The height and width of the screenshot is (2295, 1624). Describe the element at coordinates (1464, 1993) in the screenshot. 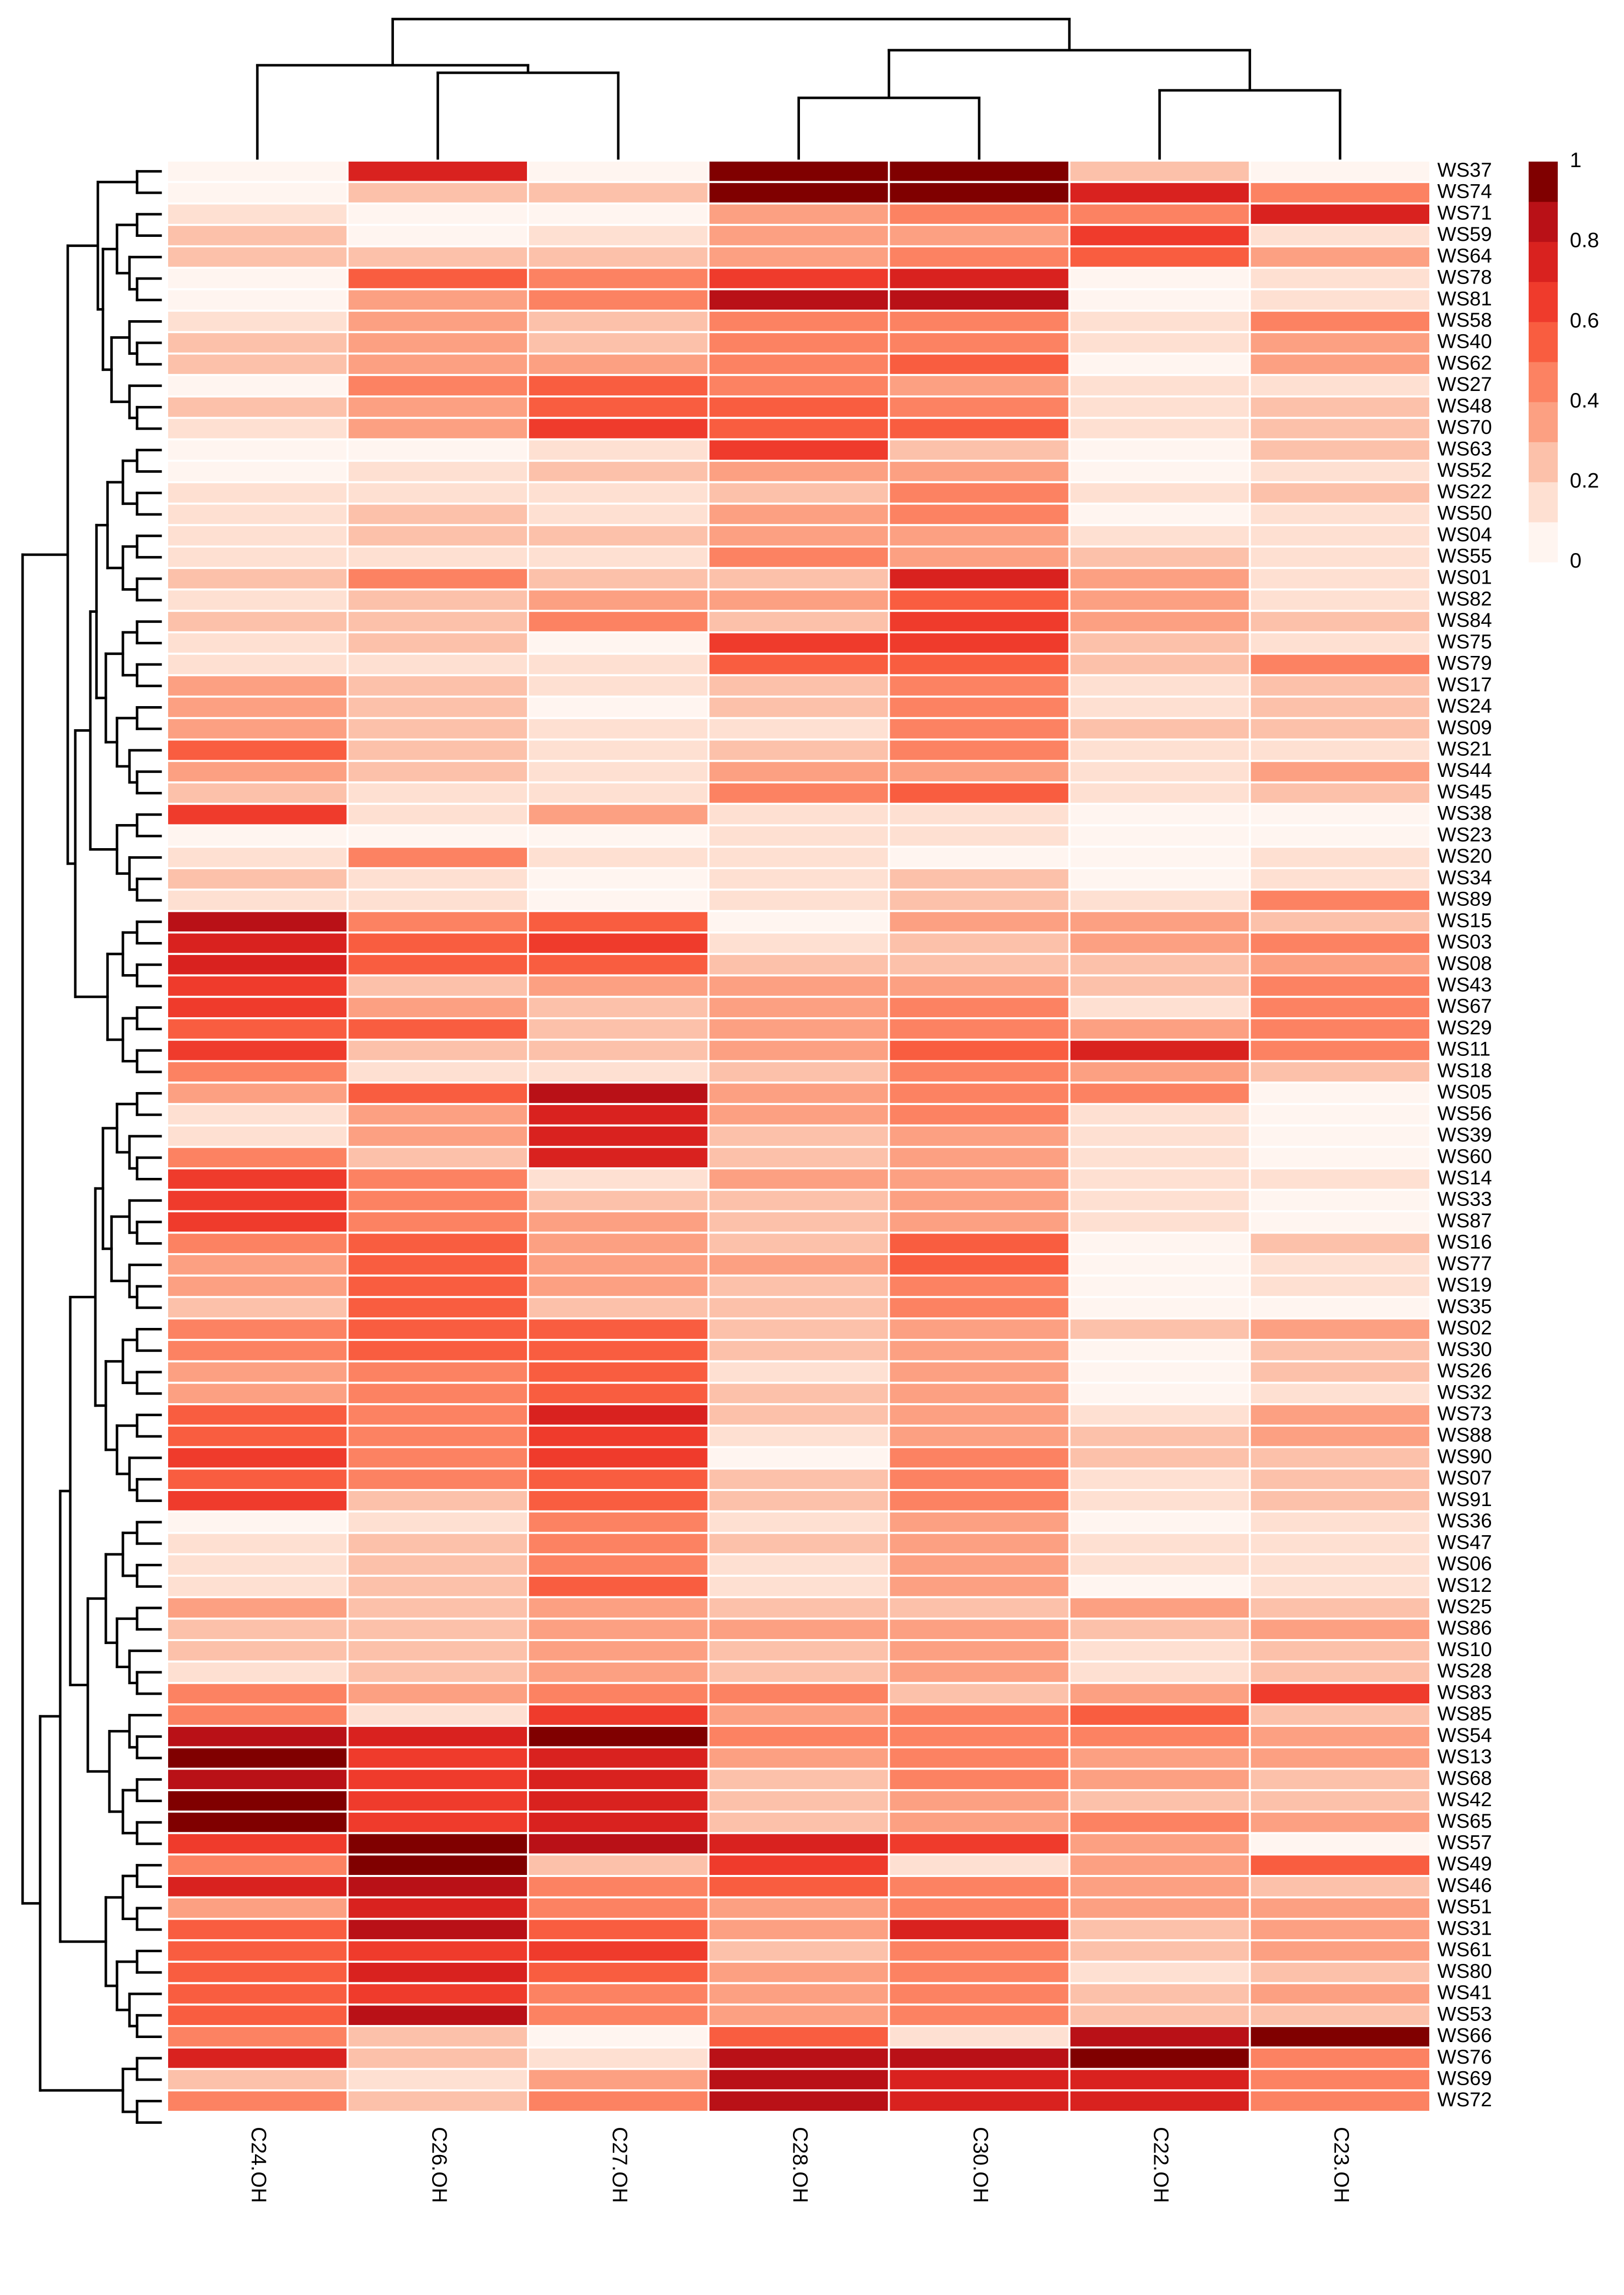

I see `row-label: WS41` at that location.